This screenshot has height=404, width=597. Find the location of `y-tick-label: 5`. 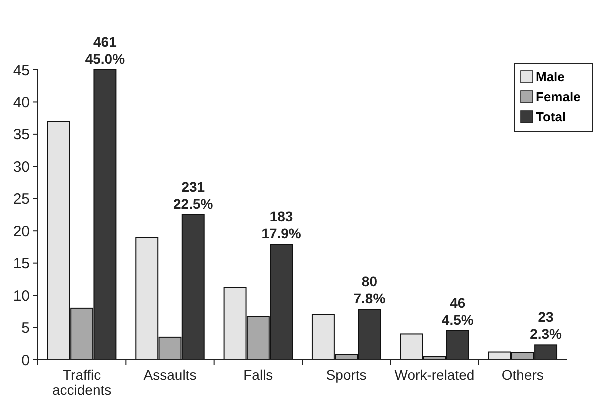

y-tick-label: 5 is located at coordinates (26, 329).